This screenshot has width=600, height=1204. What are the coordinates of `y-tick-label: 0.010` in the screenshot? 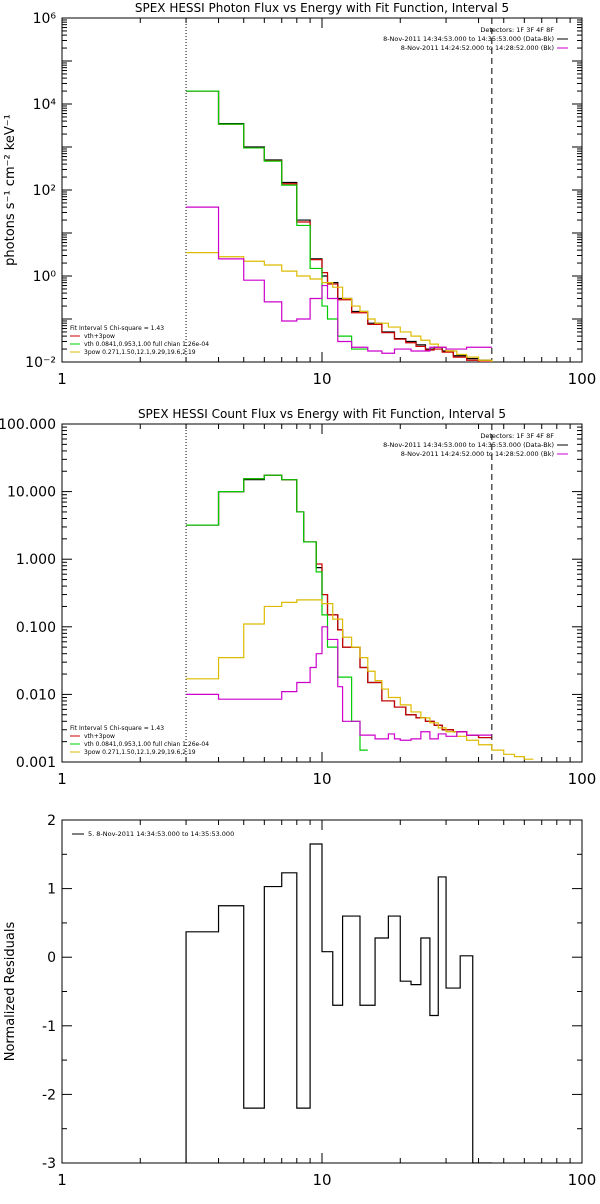 It's located at (36, 695).